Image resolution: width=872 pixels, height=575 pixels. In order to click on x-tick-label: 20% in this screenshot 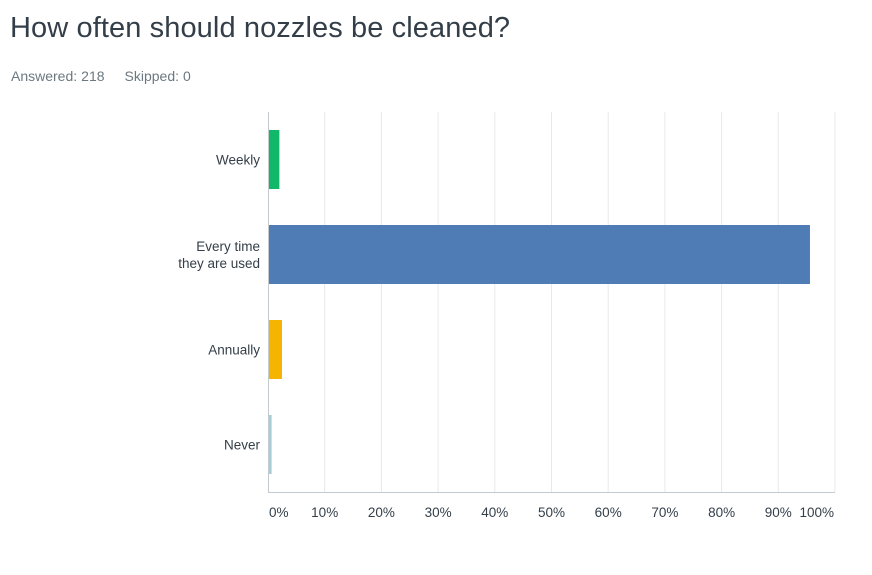, I will do `click(381, 512)`.